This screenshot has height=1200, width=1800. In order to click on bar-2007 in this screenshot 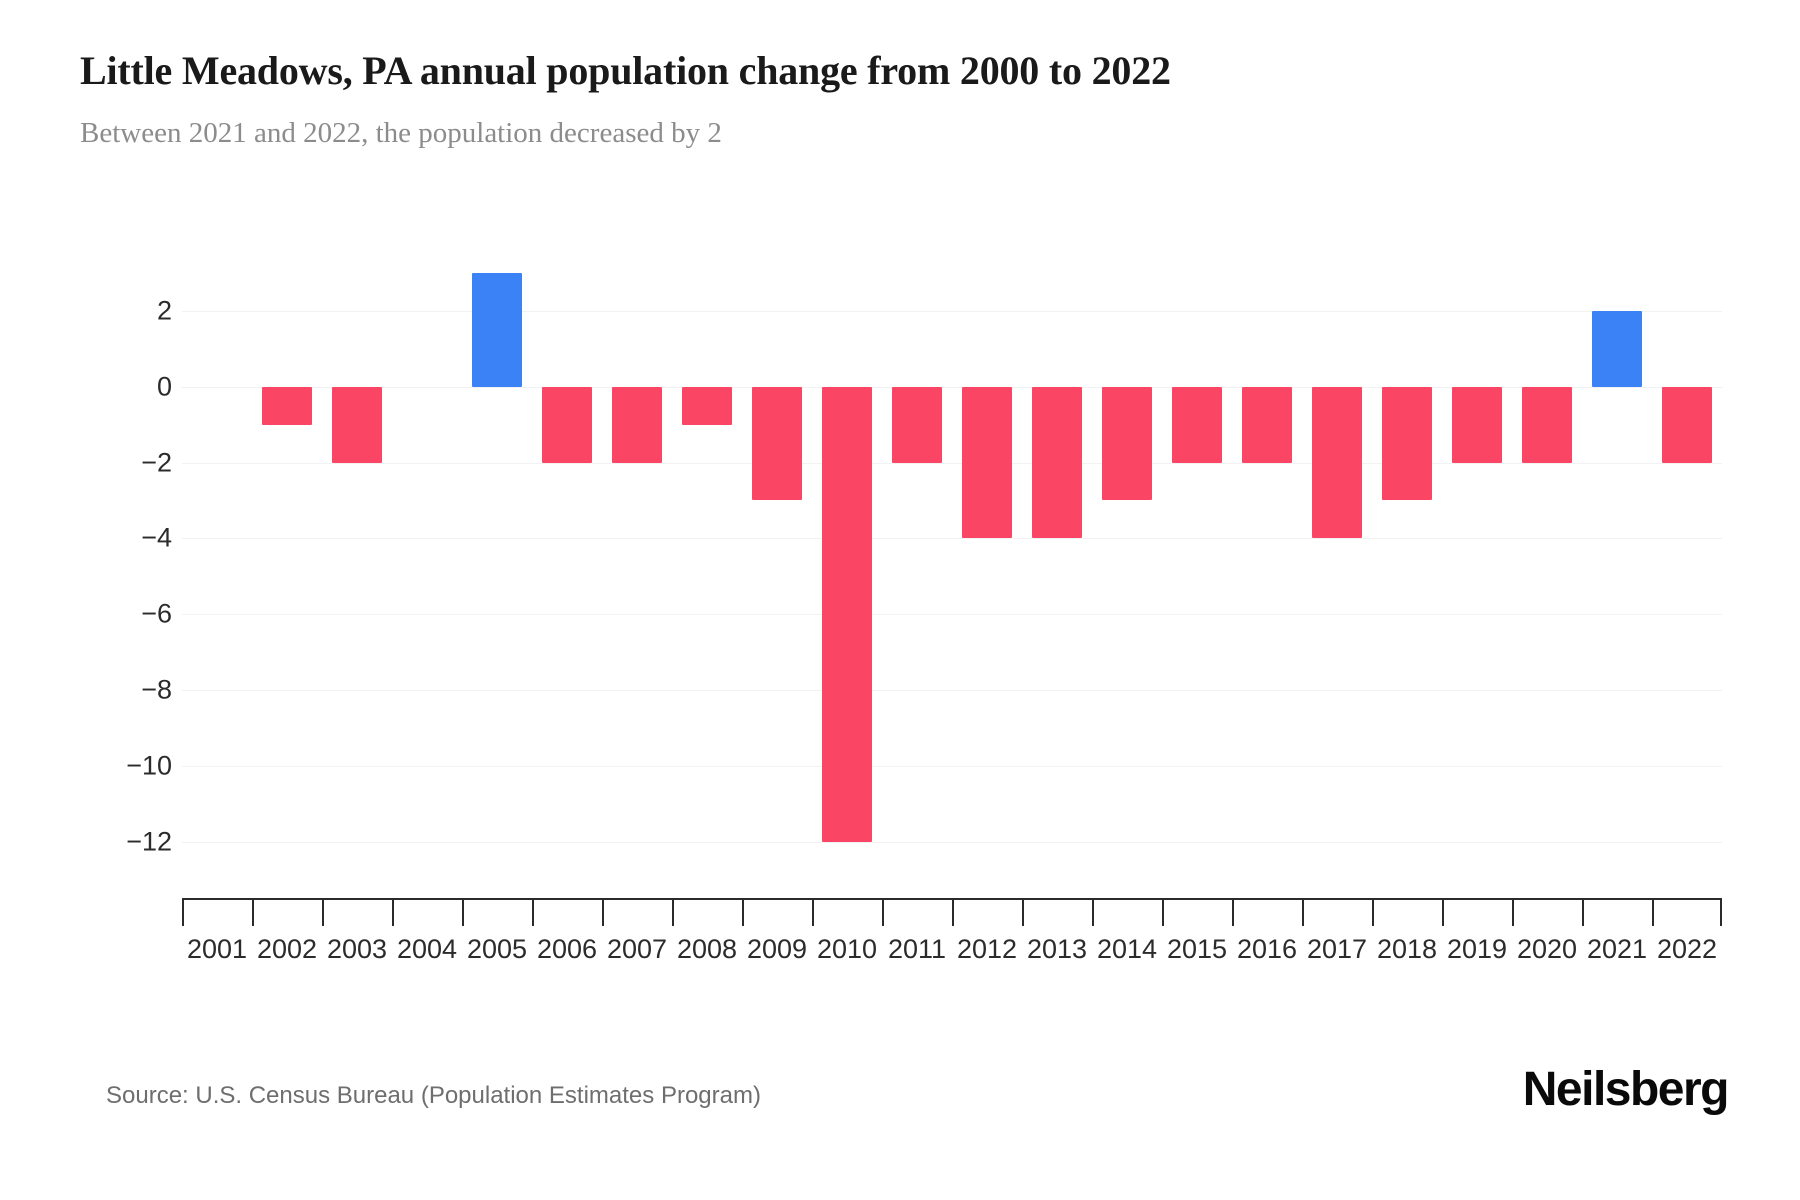, I will do `click(637, 424)`.